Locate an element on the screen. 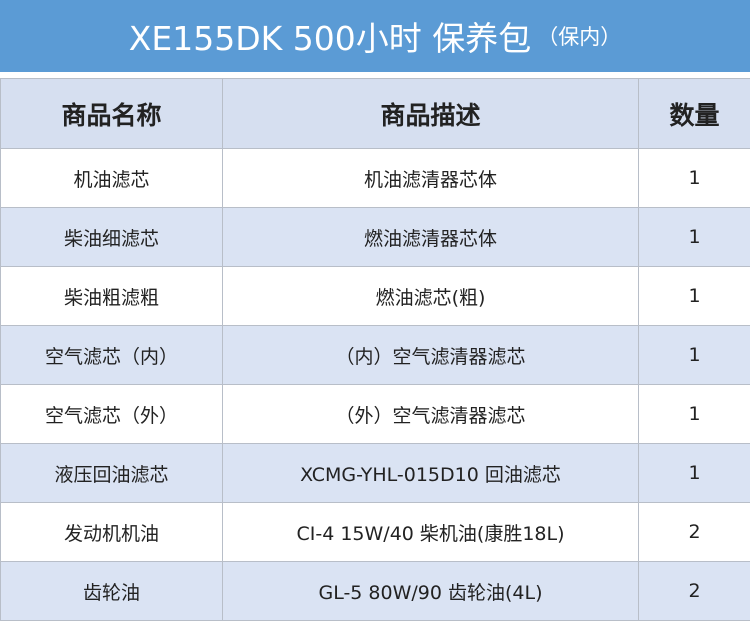  cell: 空气滤芯（外） is located at coordinates (111, 414).